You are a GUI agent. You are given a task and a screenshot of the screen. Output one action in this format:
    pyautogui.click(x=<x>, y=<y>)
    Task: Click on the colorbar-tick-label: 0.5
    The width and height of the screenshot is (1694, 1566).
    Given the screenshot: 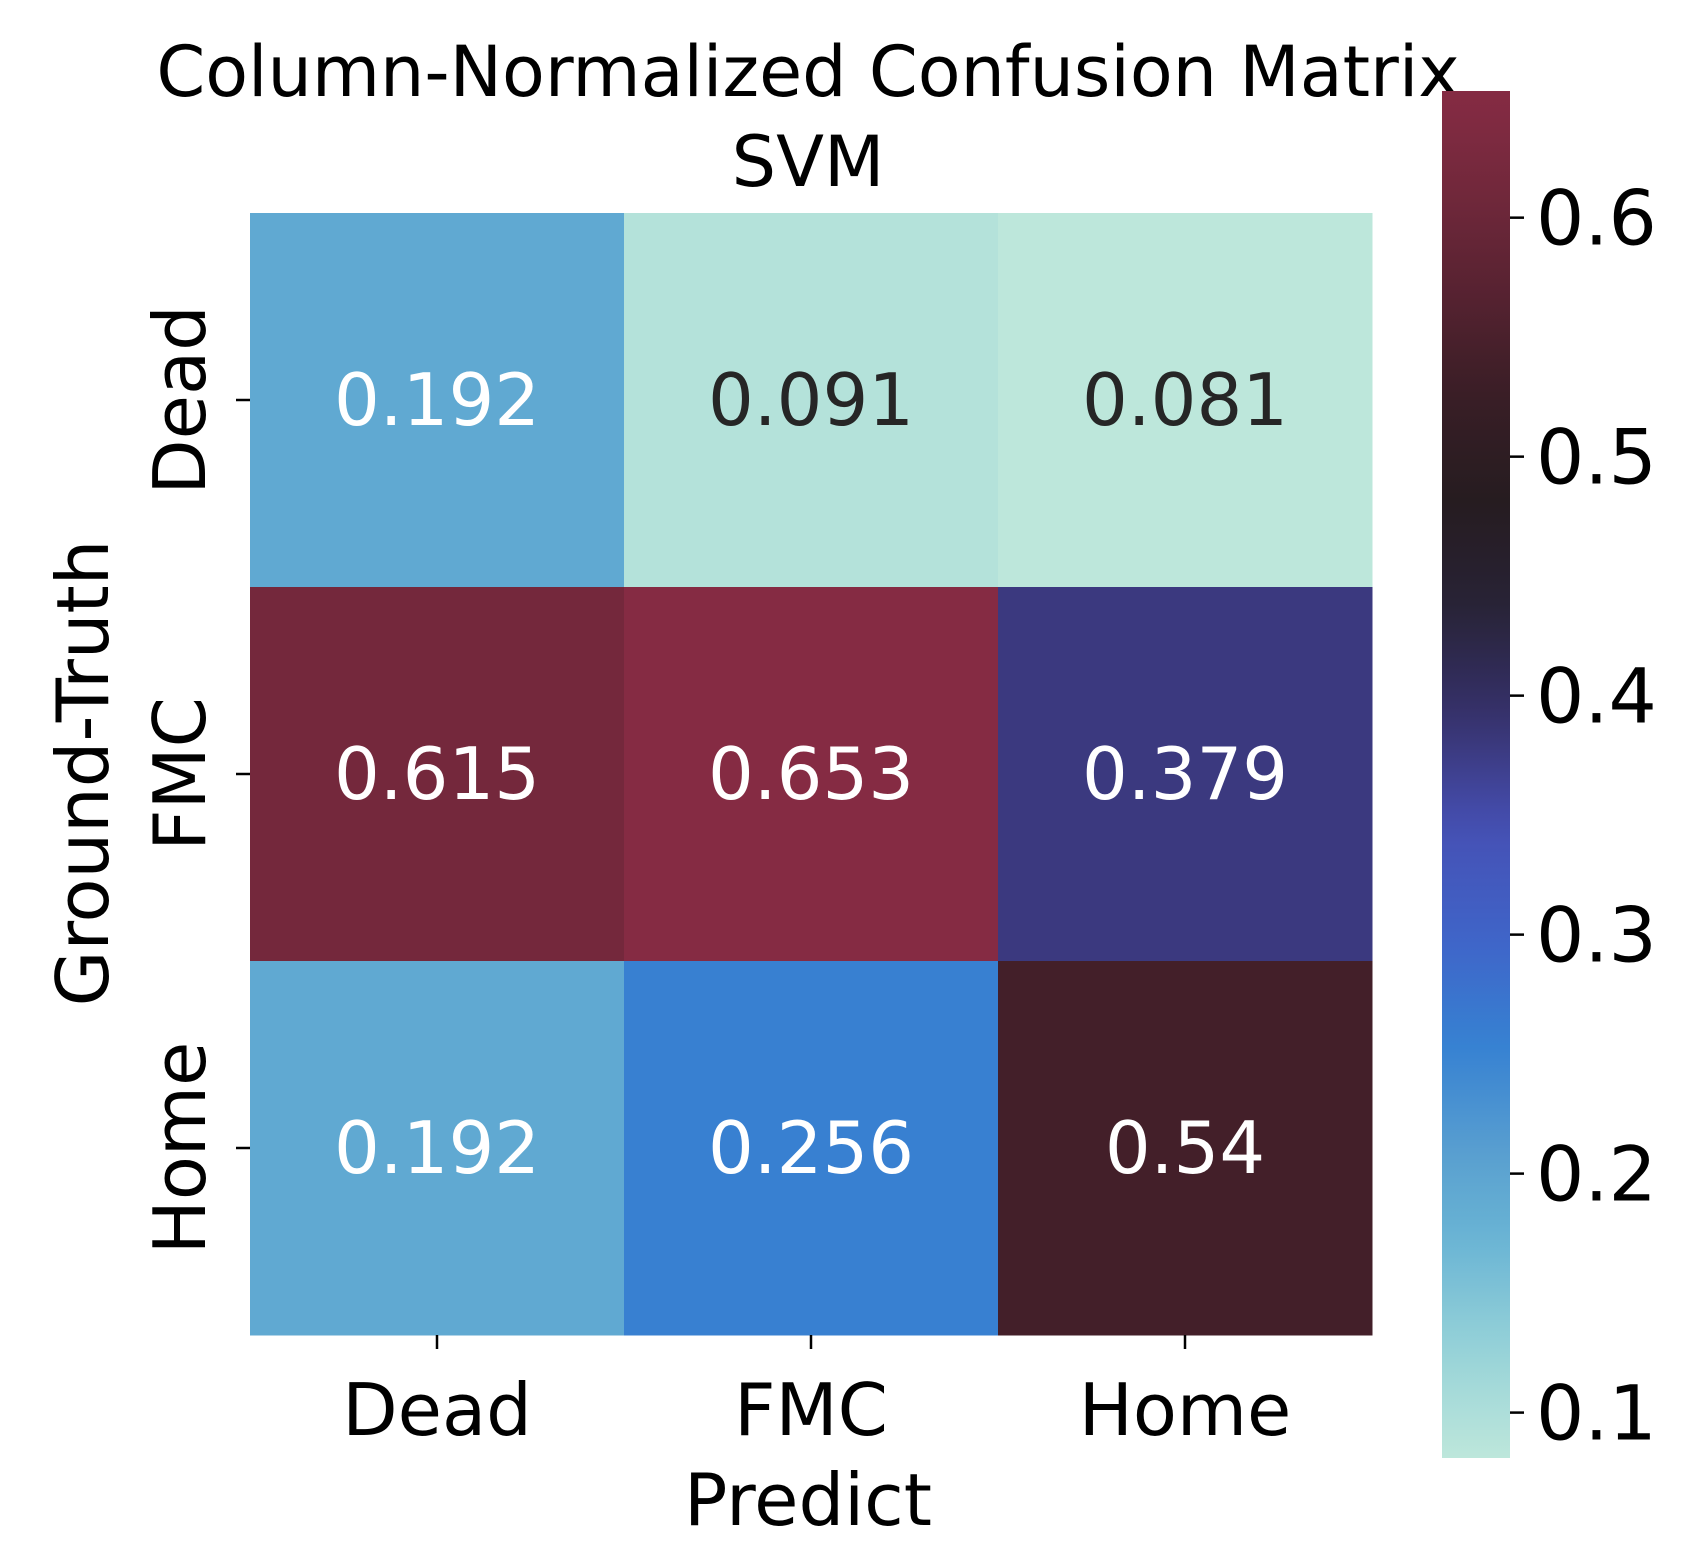 What is the action you would take?
    pyautogui.click(x=1596, y=457)
    